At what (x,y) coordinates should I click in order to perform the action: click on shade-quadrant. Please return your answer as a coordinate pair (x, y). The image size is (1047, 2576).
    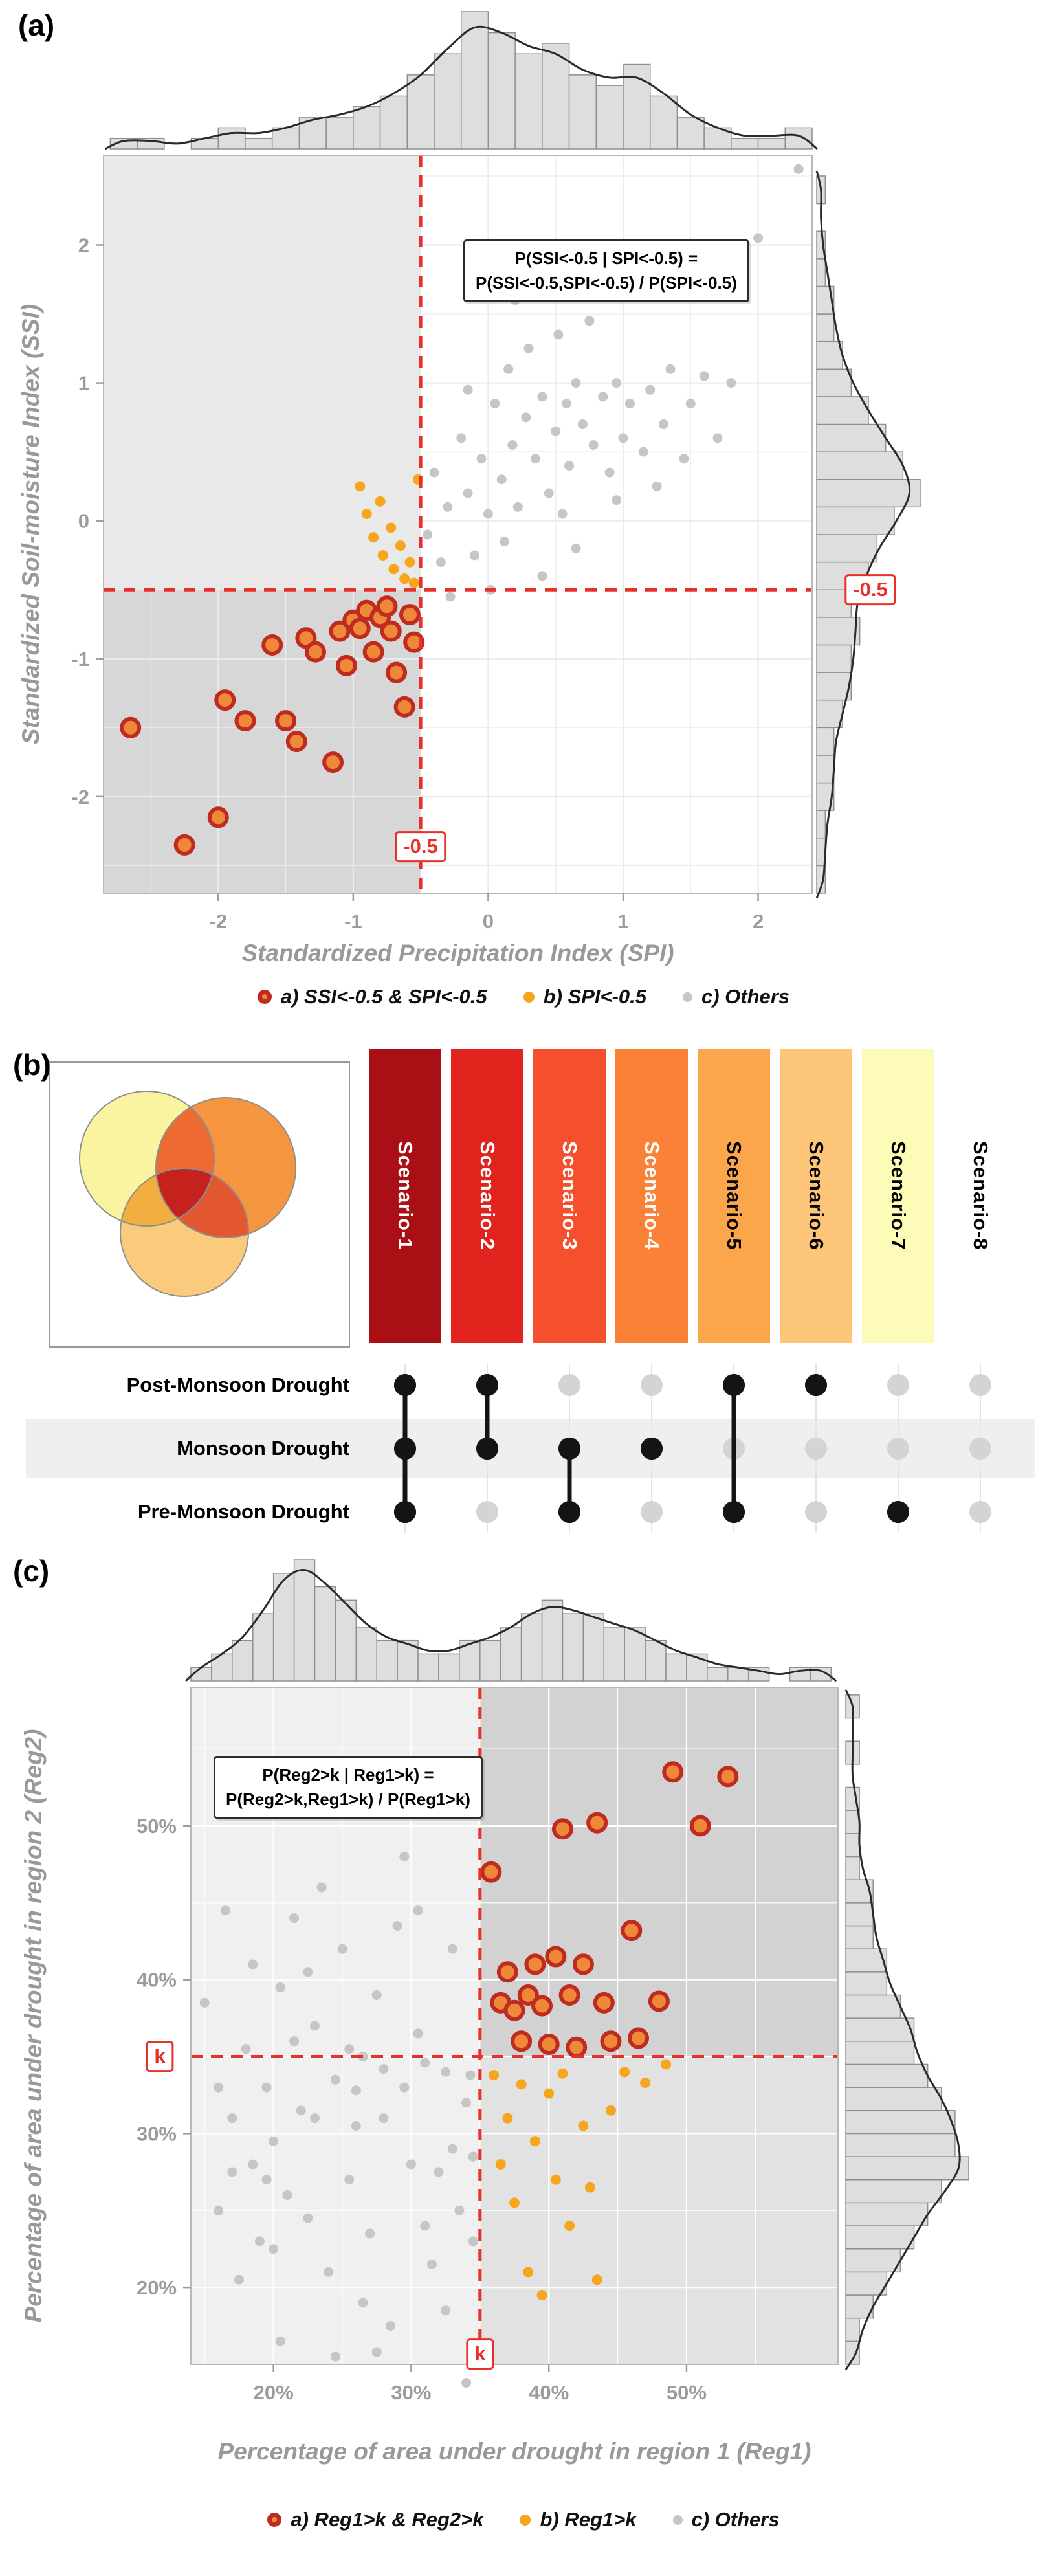
    Looking at the image, I should click on (262, 741).